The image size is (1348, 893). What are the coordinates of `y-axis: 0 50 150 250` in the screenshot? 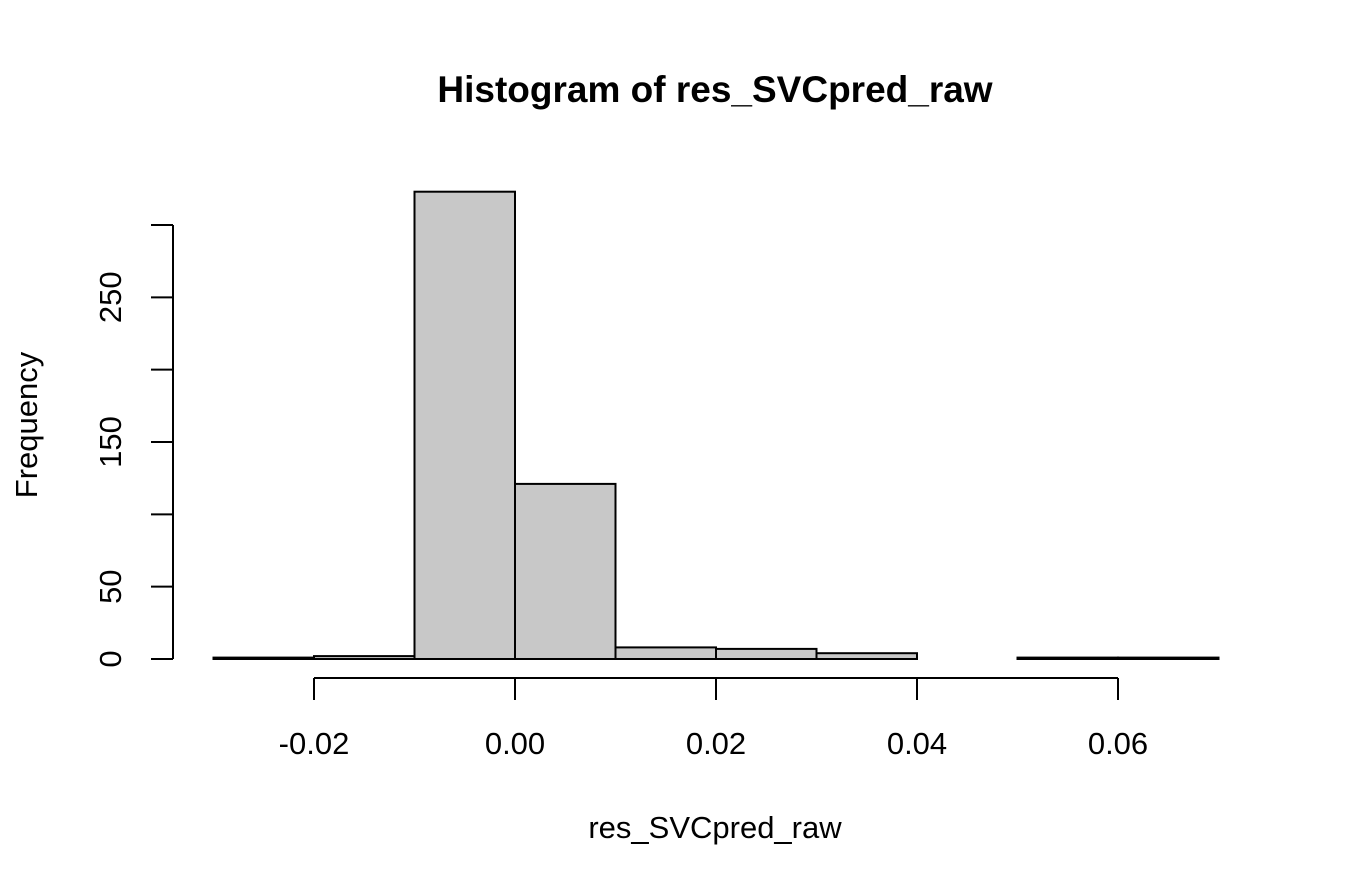 It's located at (133, 445).